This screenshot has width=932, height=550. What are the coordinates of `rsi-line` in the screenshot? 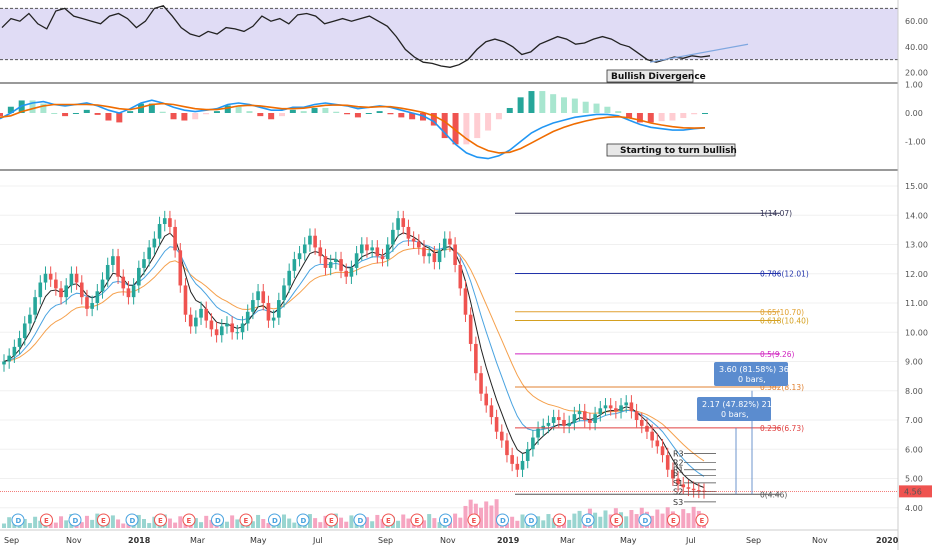 It's located at (356, 36).